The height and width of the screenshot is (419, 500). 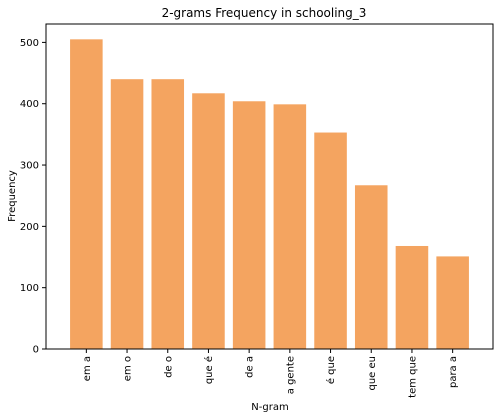 I want to click on x-tick-label-9: para a, so click(x=453, y=372).